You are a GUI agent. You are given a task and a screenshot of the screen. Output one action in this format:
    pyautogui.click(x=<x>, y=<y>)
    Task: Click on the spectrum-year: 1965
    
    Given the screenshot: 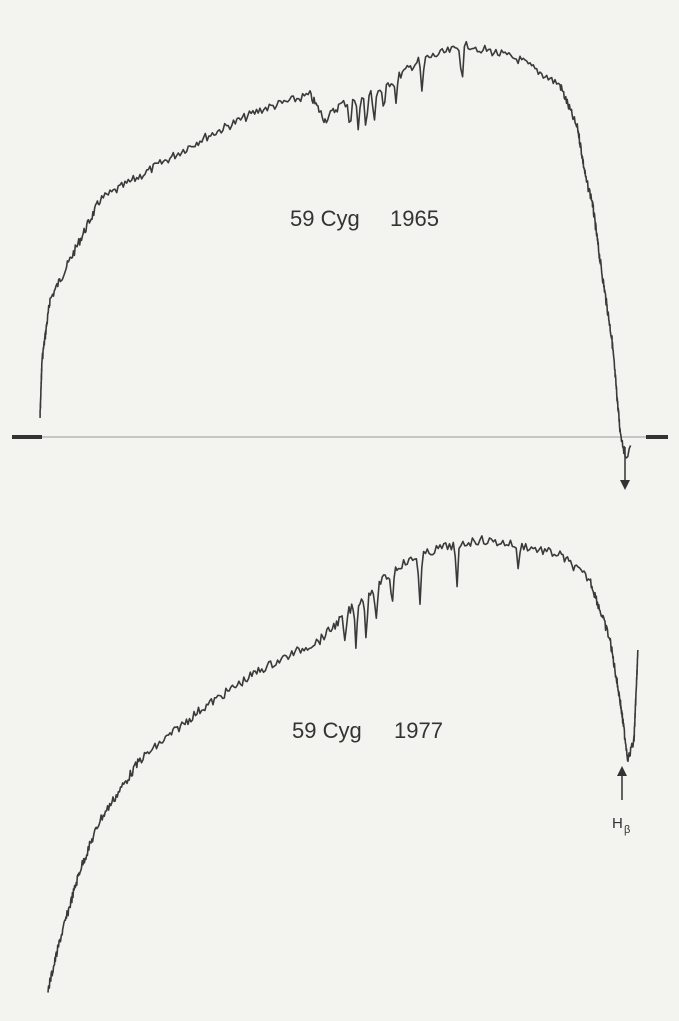 What is the action you would take?
    pyautogui.click(x=414, y=218)
    